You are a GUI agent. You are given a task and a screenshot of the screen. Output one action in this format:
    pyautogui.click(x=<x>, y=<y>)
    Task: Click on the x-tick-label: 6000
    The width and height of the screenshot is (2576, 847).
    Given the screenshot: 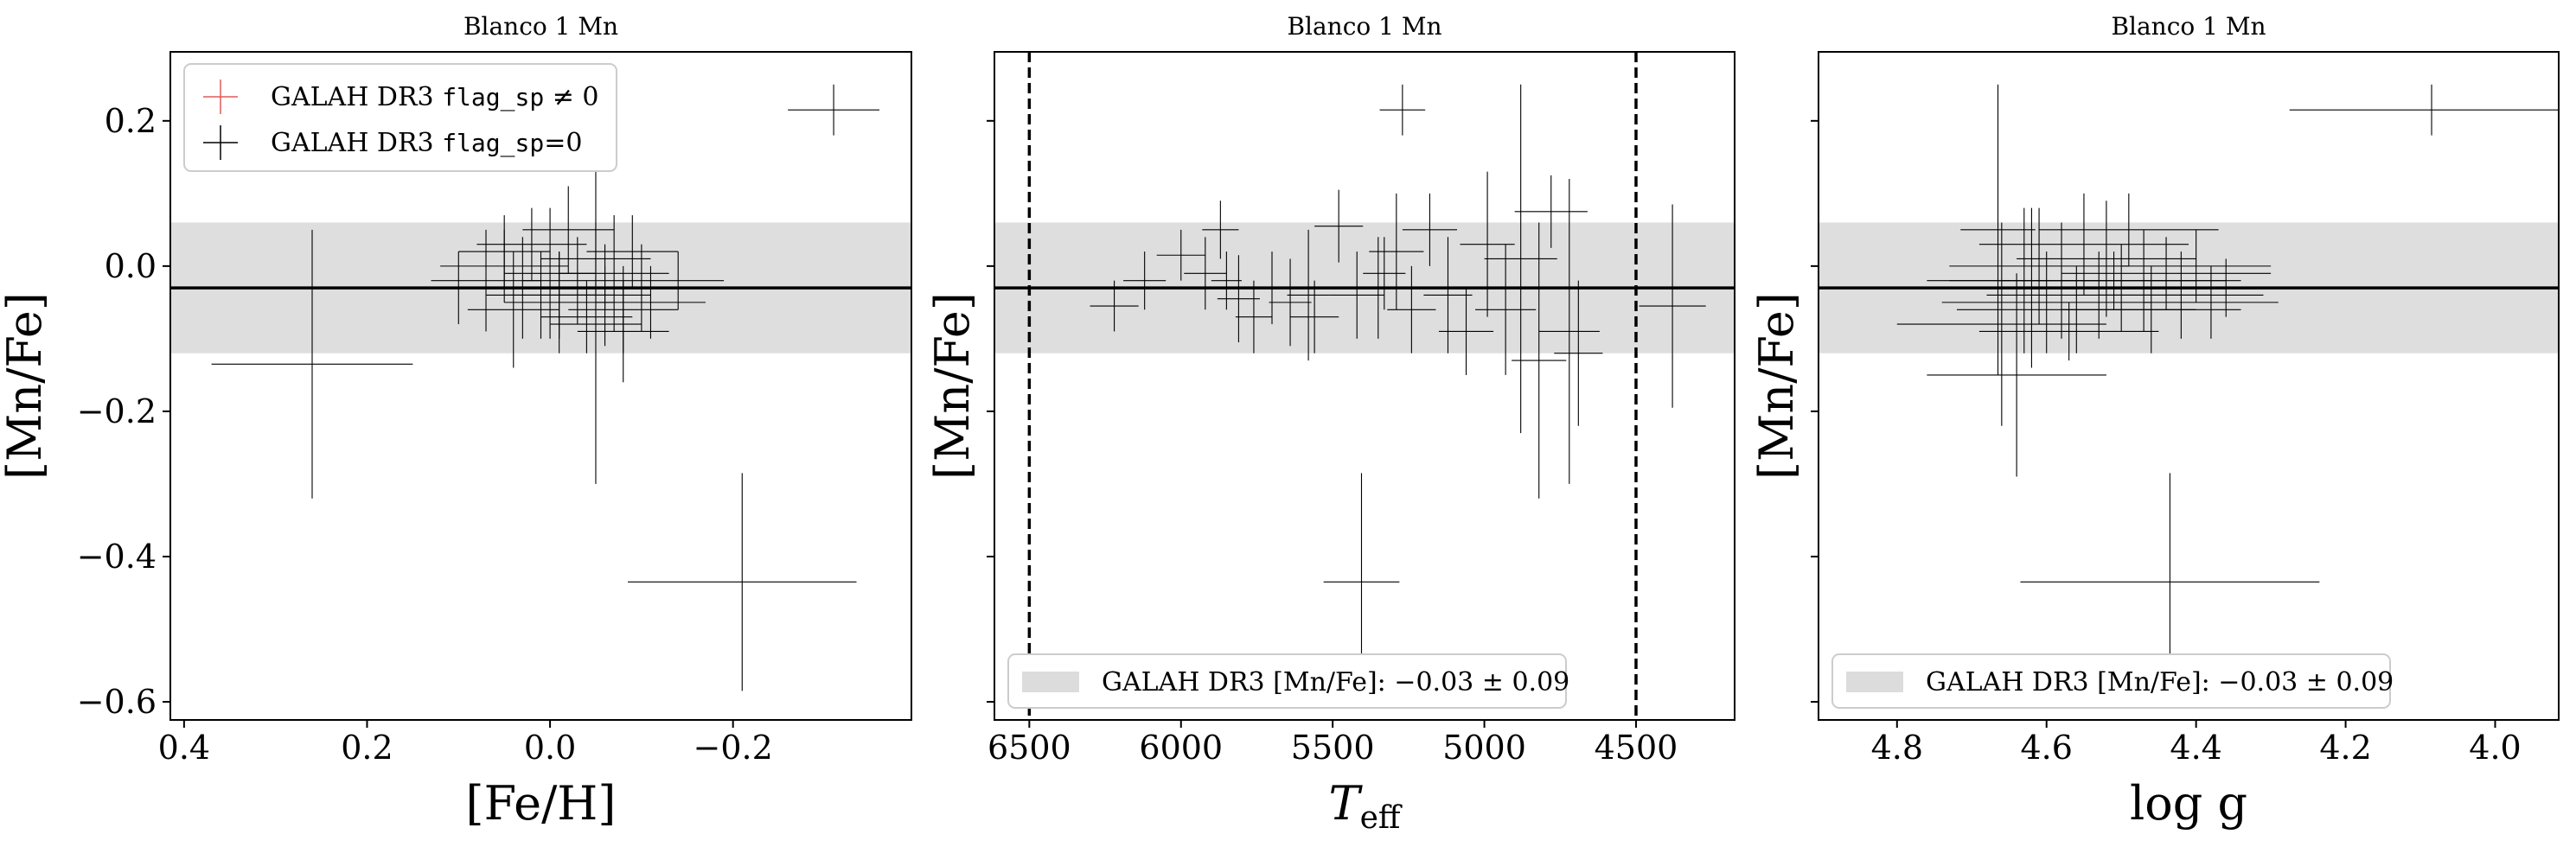 What is the action you would take?
    pyautogui.click(x=1181, y=748)
    